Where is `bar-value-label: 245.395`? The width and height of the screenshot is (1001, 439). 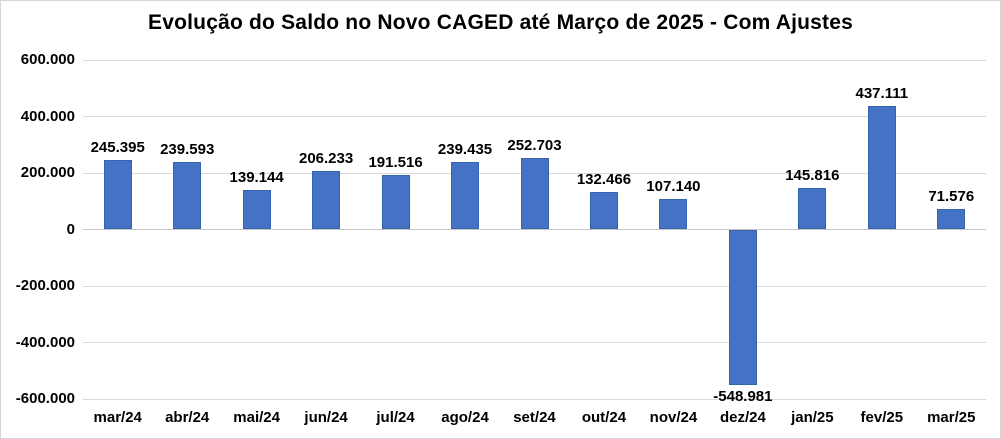
bar-value-label: 245.395 is located at coordinates (117, 148).